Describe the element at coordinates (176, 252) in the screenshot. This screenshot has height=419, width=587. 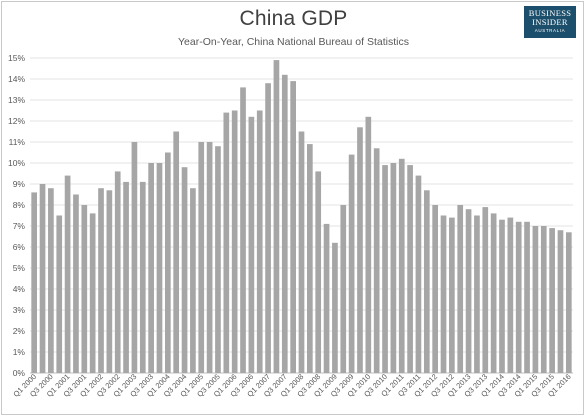
I see `bar-q2-2004` at that location.